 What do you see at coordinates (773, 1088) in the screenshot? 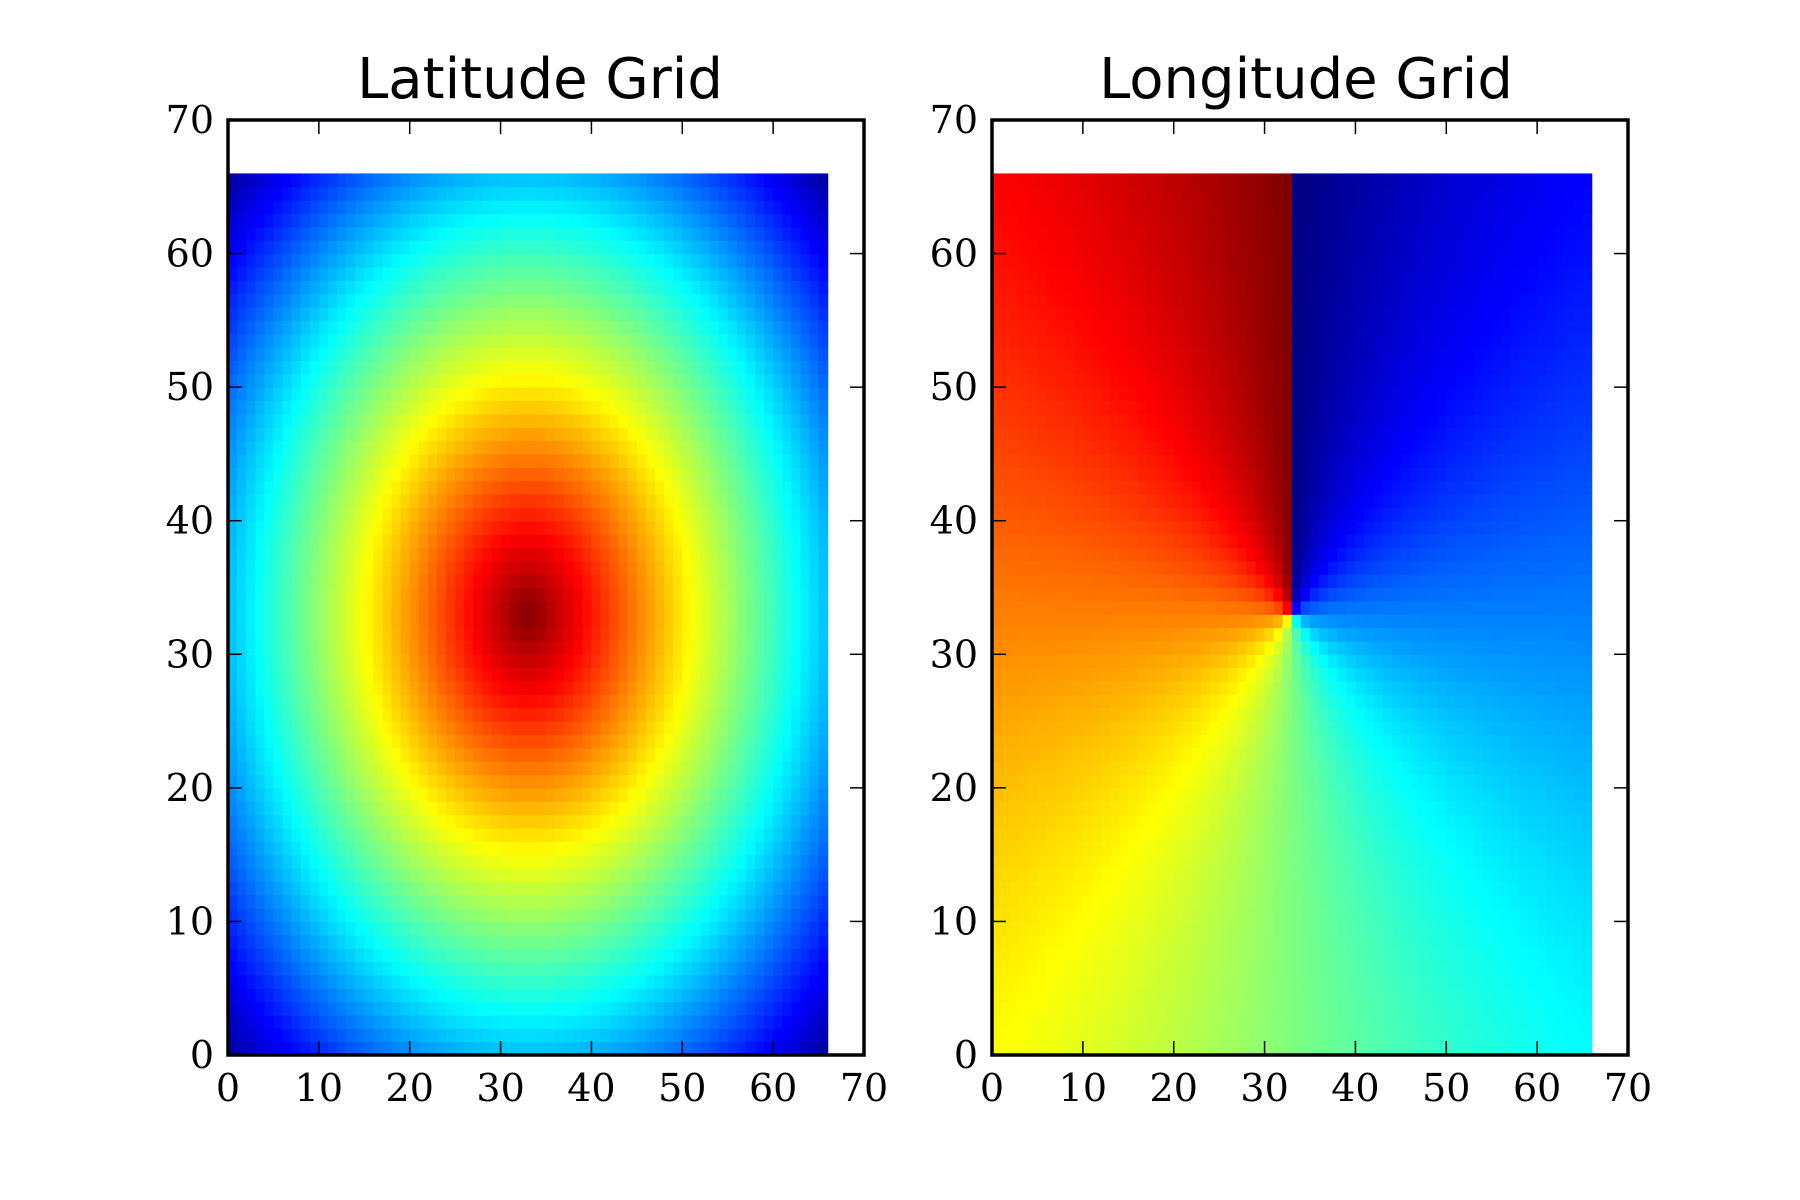
I see `x-tick-label: 60` at bounding box center [773, 1088].